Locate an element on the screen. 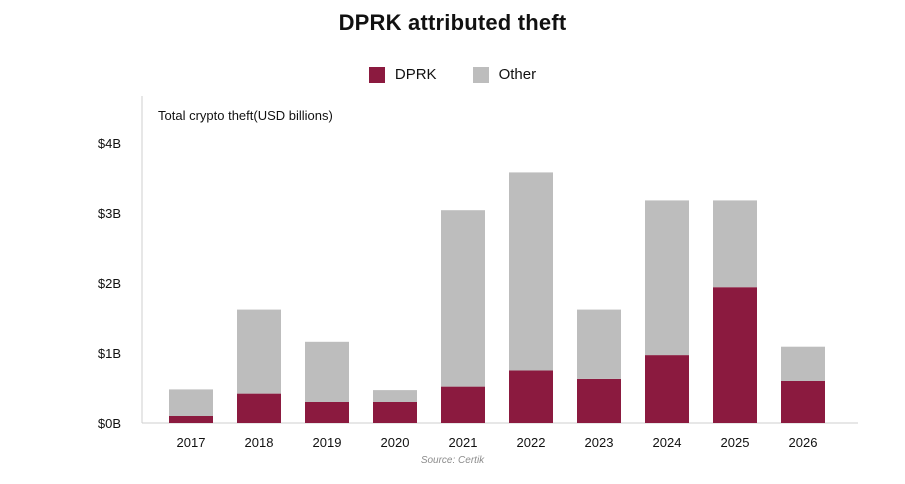  y-tick-label: $4B is located at coordinates (109, 143).